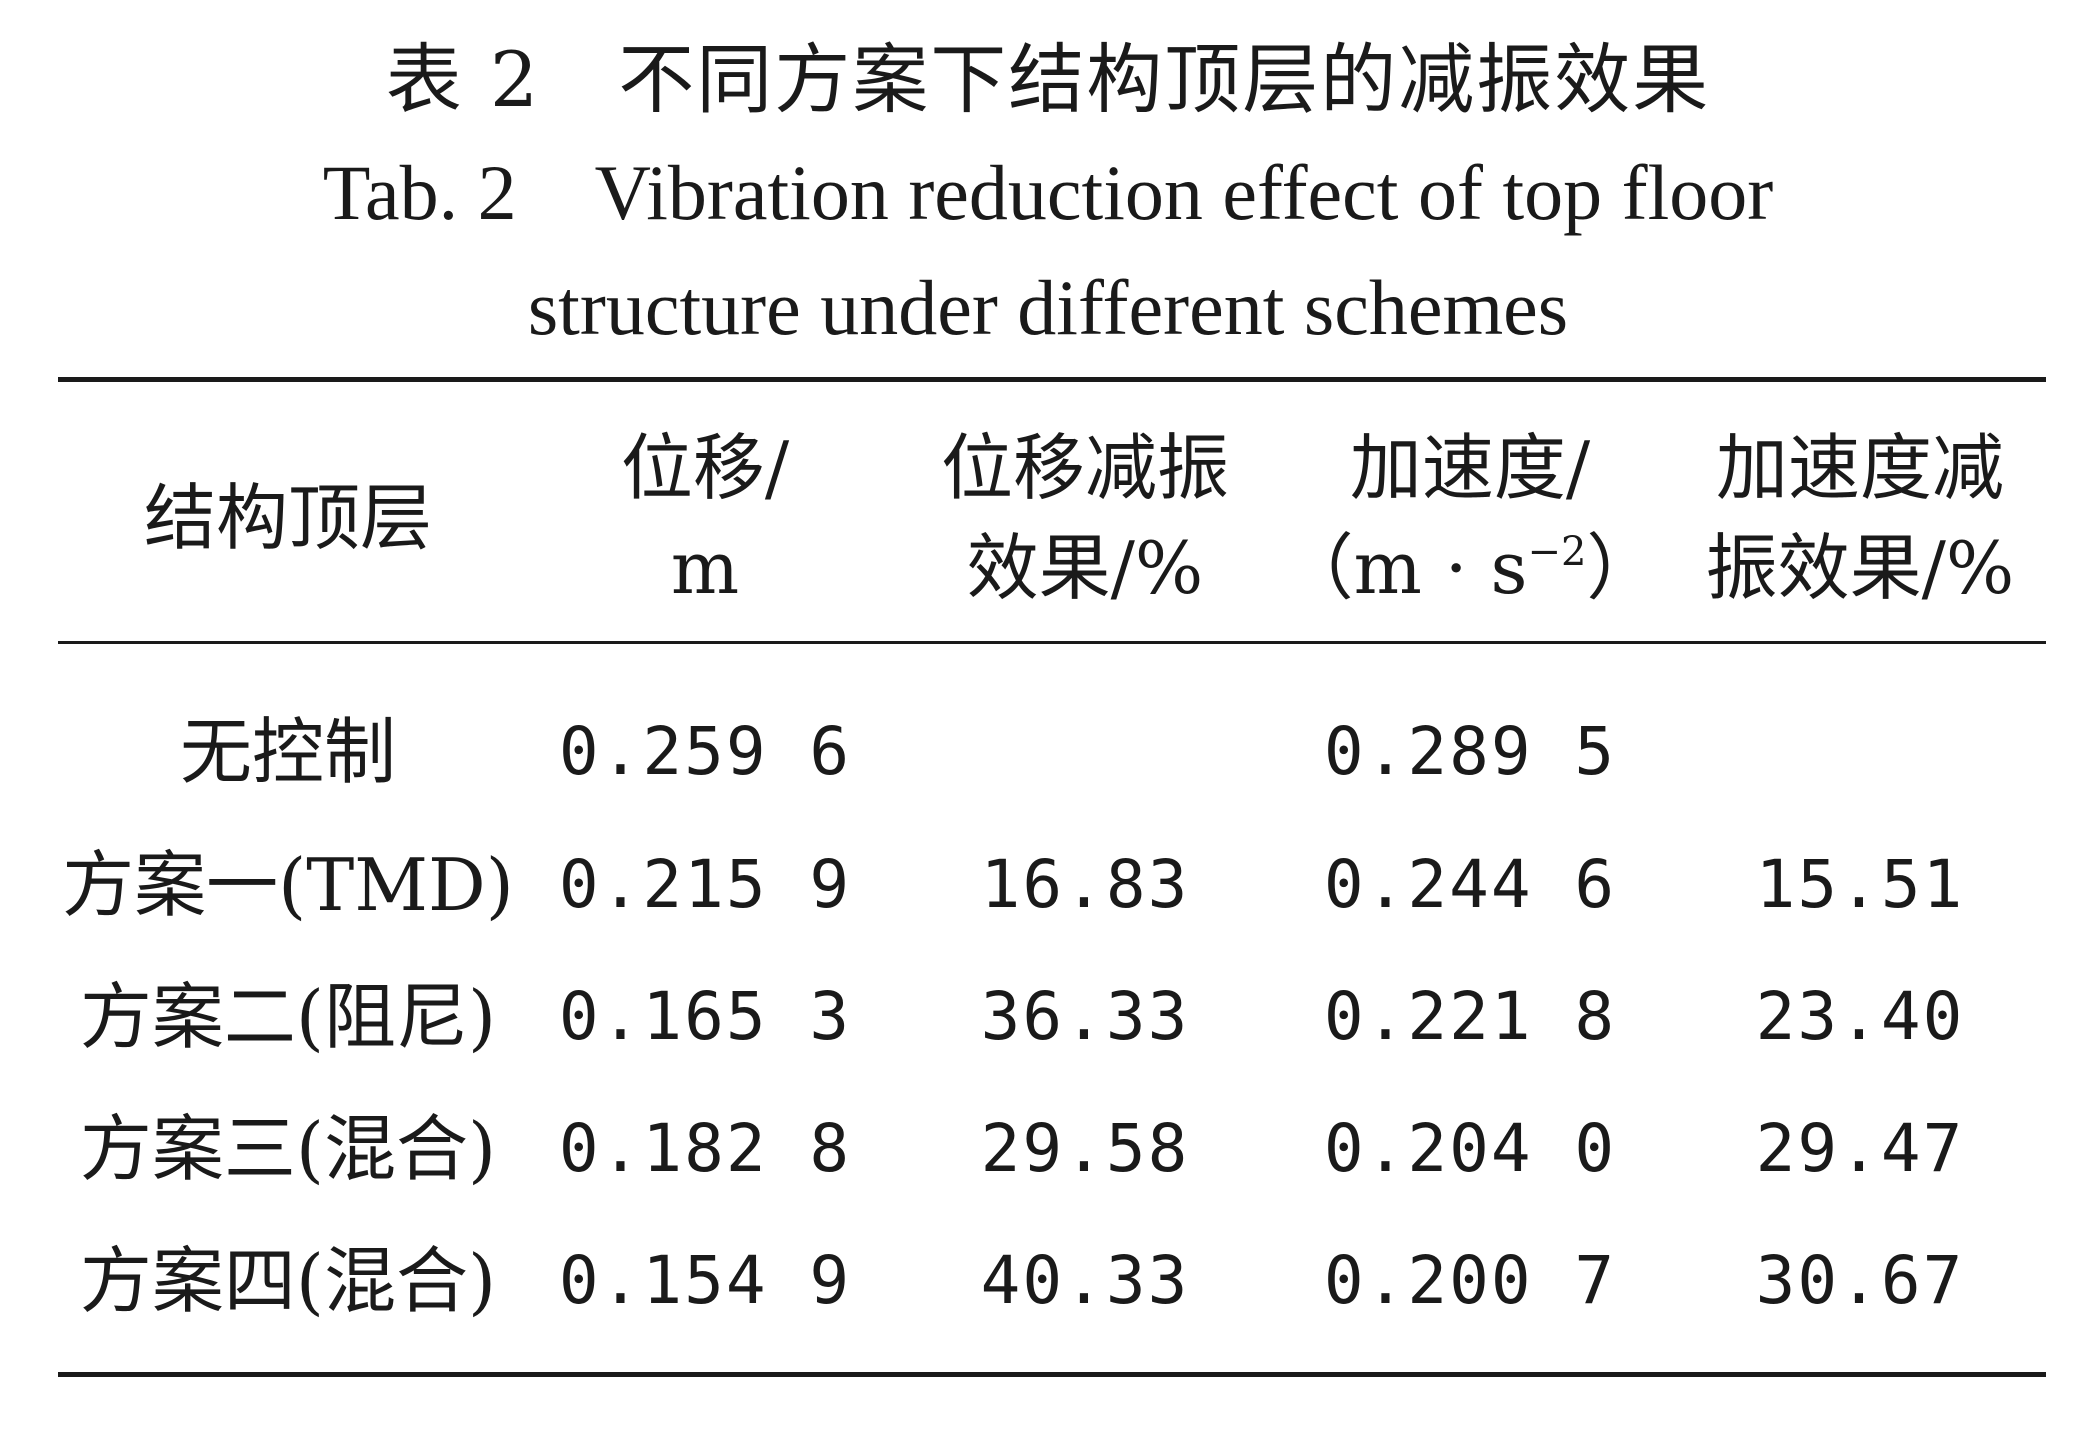 The image size is (2096, 1433). What do you see at coordinates (705, 751) in the screenshot?
I see `cell-displacement: 0.259 6` at bounding box center [705, 751].